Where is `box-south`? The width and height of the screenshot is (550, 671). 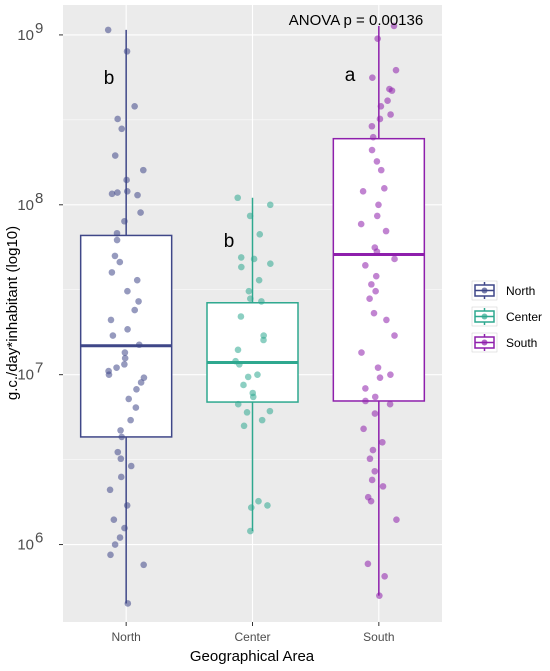
box-south is located at coordinates (379, 310).